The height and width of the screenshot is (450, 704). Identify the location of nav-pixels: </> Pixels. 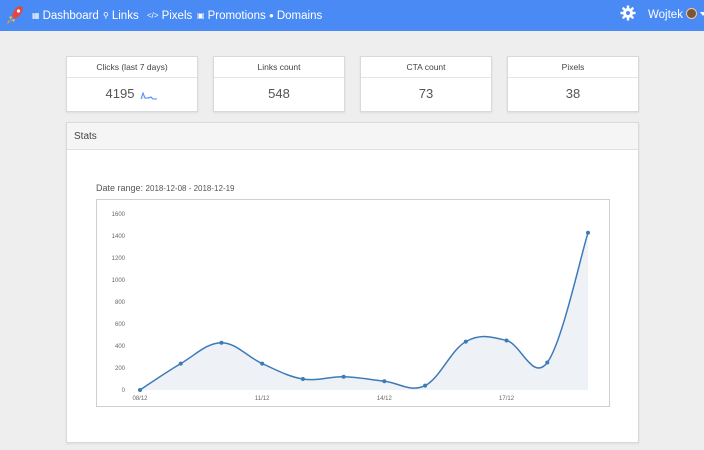
(169, 15).